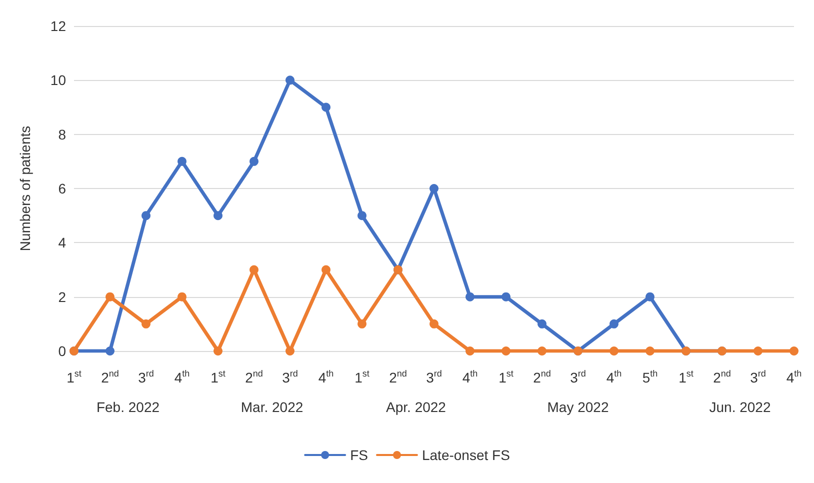 Image resolution: width=814 pixels, height=483 pixels. I want to click on text: May 2022, so click(578, 407).